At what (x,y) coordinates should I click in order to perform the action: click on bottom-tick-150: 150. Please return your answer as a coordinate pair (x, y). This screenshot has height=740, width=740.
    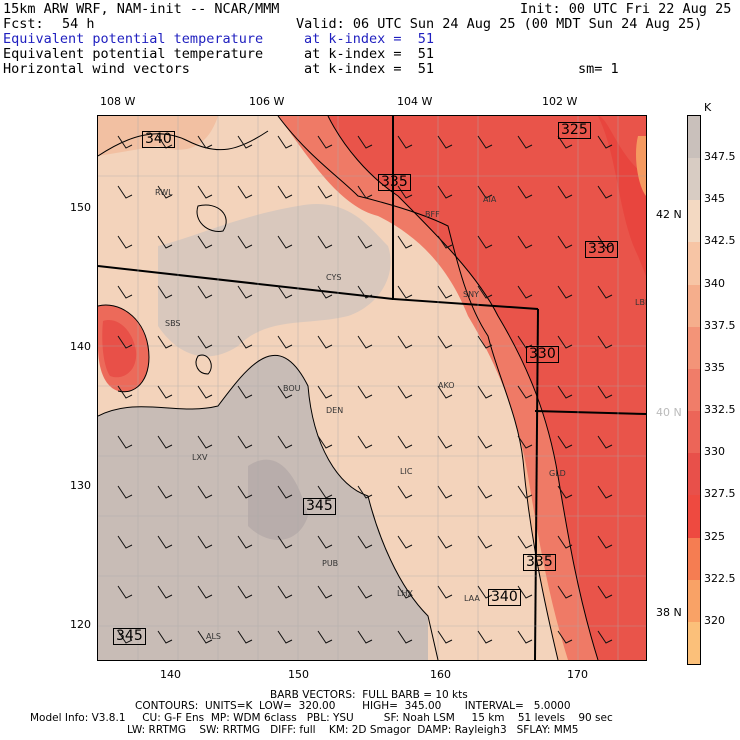
    Looking at the image, I should click on (298, 674).